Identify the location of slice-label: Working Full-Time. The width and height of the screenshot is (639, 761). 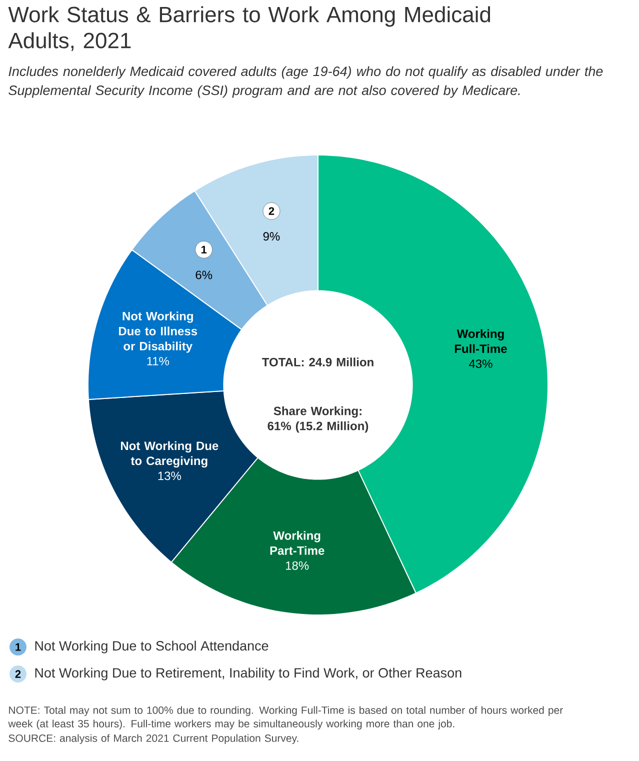
(480, 341).